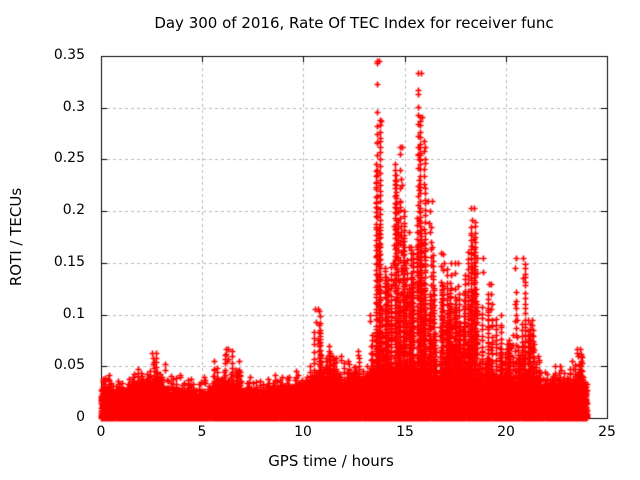 Image resolution: width=640 pixels, height=480 pixels. Describe the element at coordinates (69, 365) in the screenshot. I see `y-tick-label: 0.05` at that location.